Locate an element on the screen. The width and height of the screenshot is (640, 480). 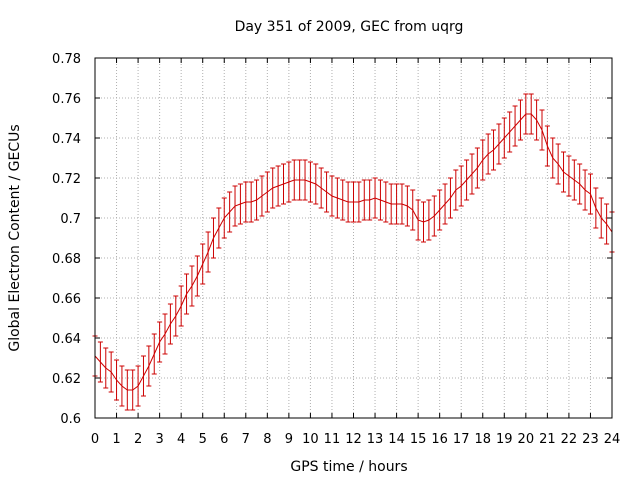
x-tick-label: 2 is located at coordinates (138, 439).